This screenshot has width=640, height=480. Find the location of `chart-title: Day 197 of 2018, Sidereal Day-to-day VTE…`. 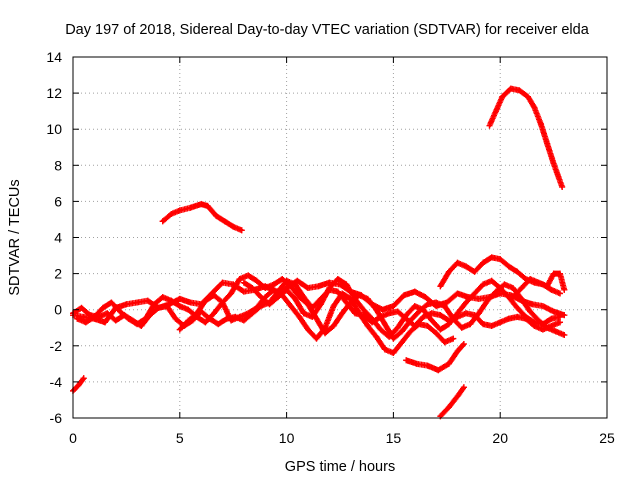

chart-title: Day 197 of 2018, Sidereal Day-to-day VTE… is located at coordinates (327, 30).